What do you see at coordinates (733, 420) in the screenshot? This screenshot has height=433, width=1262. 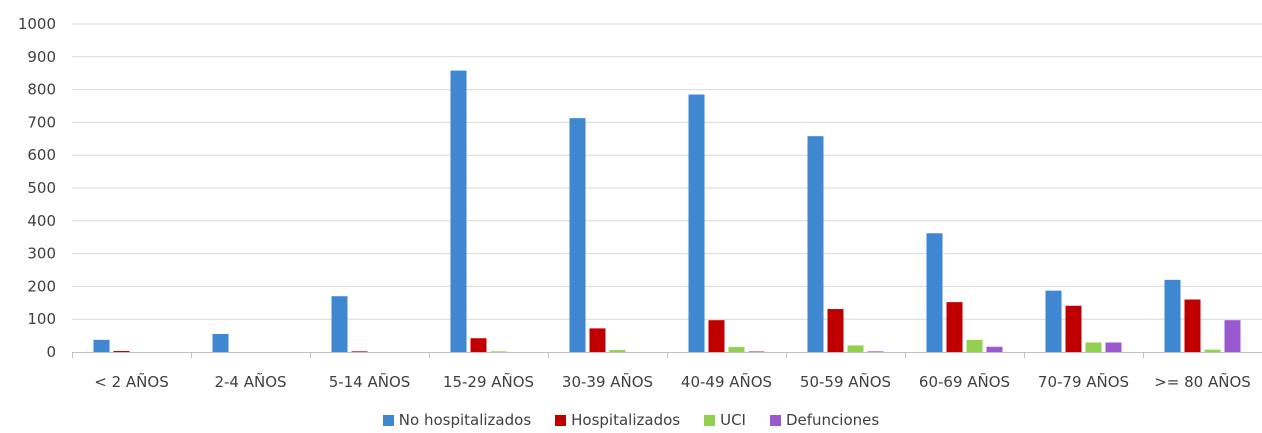 I see `legend-label-uci: UCI` at bounding box center [733, 420].